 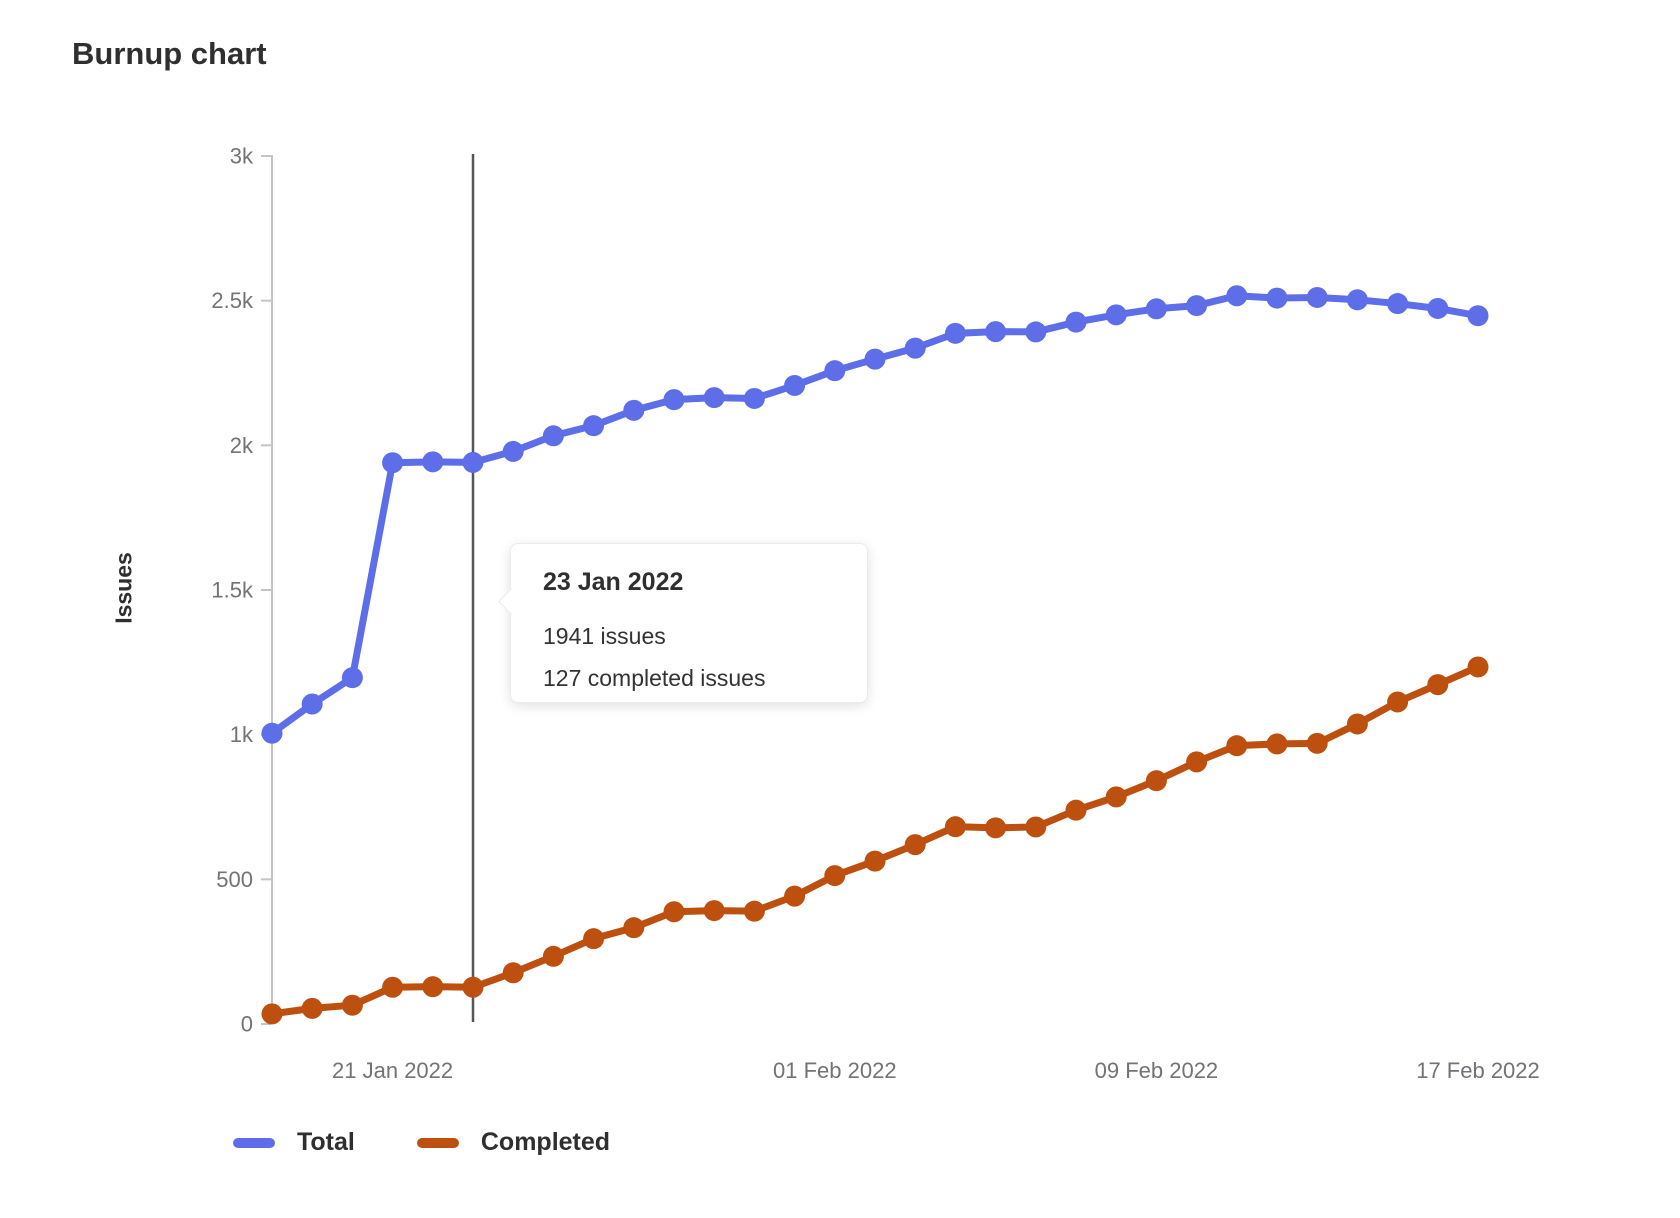 I want to click on y-axis-tick-label: 500, so click(x=234, y=879).